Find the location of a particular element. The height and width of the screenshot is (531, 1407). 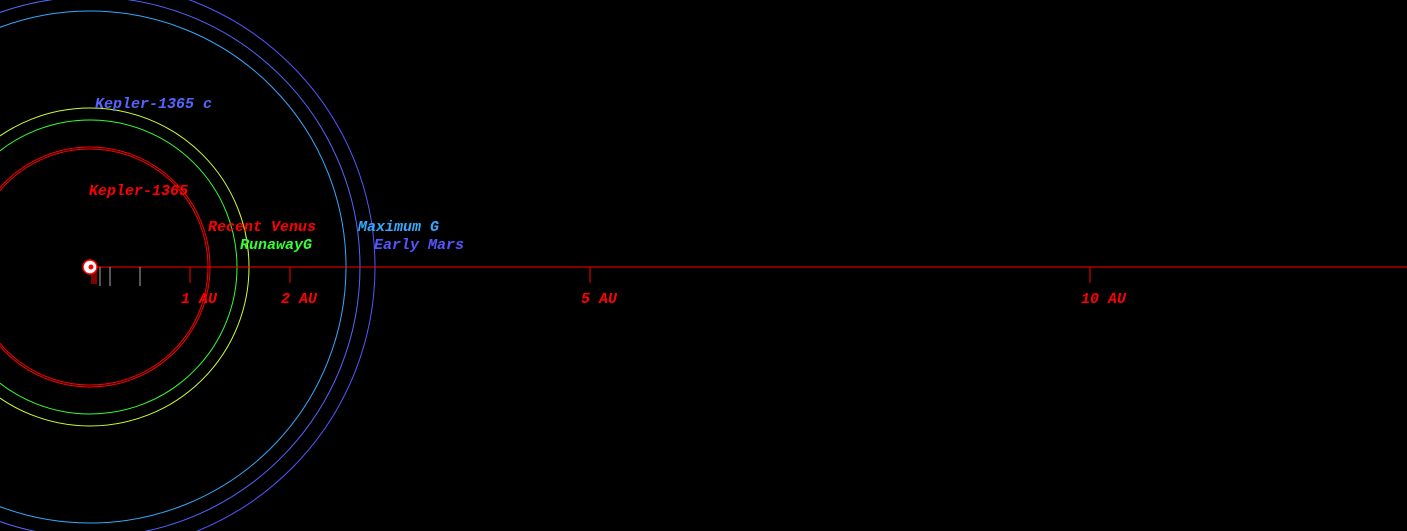

hz-label-recent-venus: Recent Venus is located at coordinates (262, 227).